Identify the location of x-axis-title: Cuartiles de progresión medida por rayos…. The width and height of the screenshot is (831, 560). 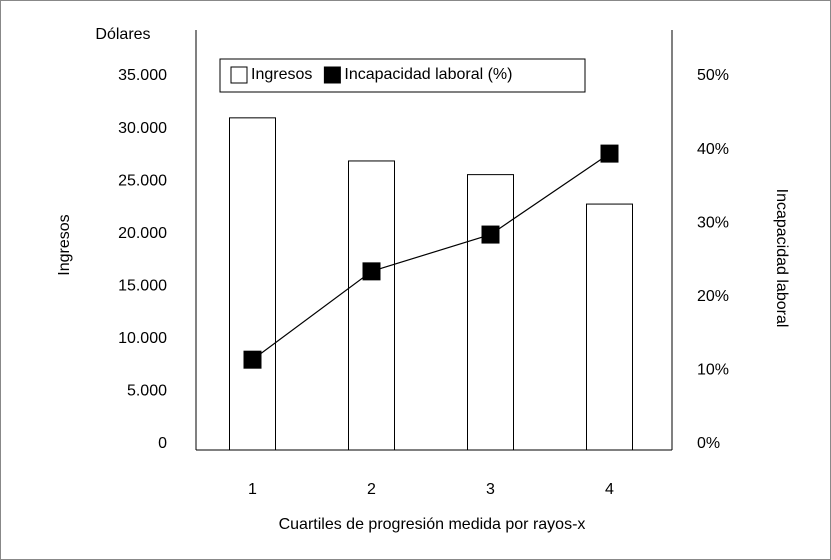
(432, 524).